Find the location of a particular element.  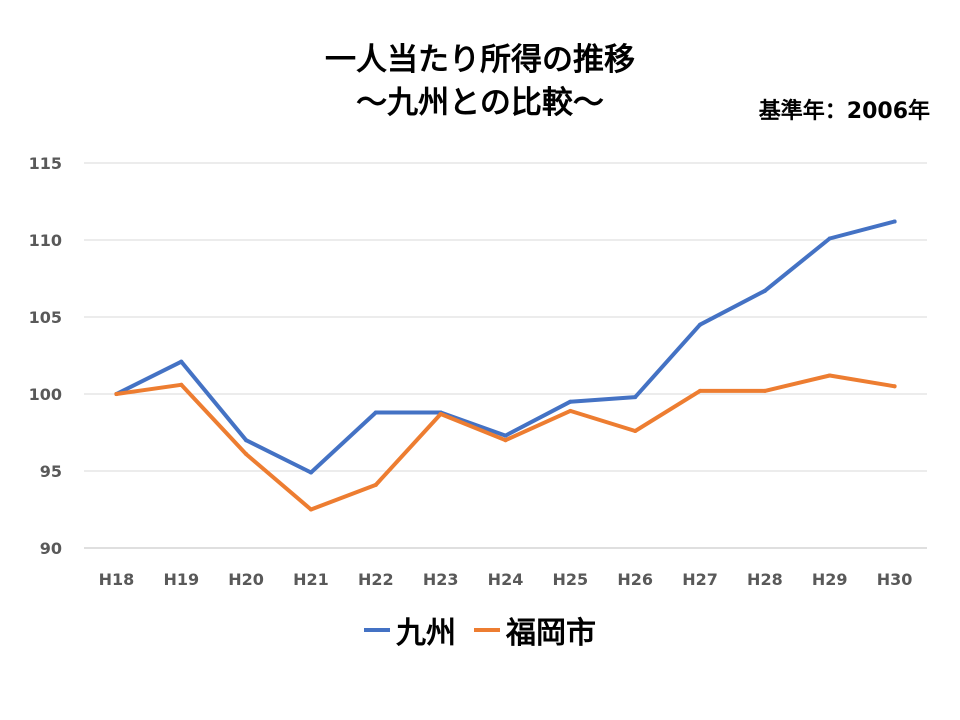

y-tick-label-95: 95 is located at coordinates (51, 471).